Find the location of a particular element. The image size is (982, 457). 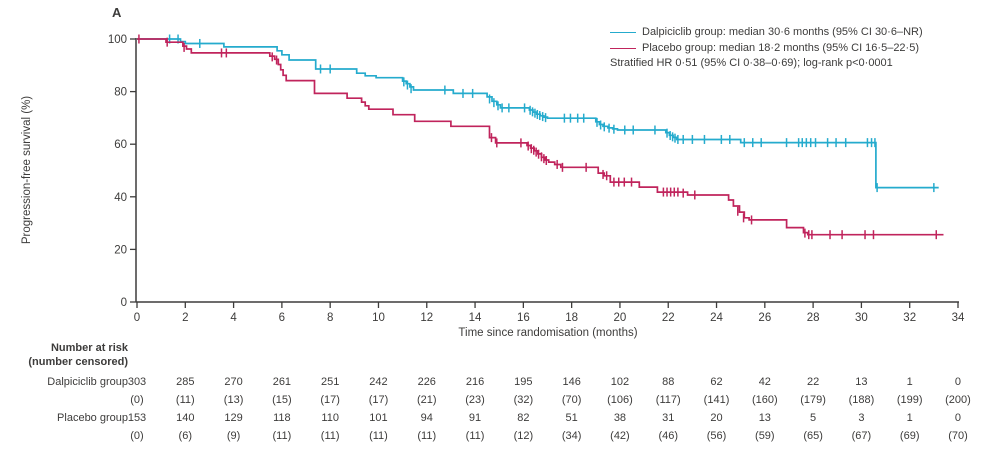

x-tick-label: 8 is located at coordinates (330, 318).